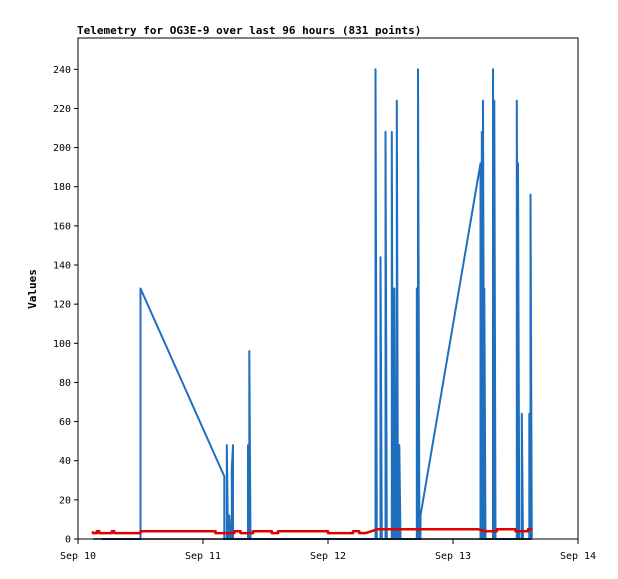 This screenshot has width=618, height=579. What do you see at coordinates (32, 289) in the screenshot?
I see `y-axis-label: Values` at bounding box center [32, 289].